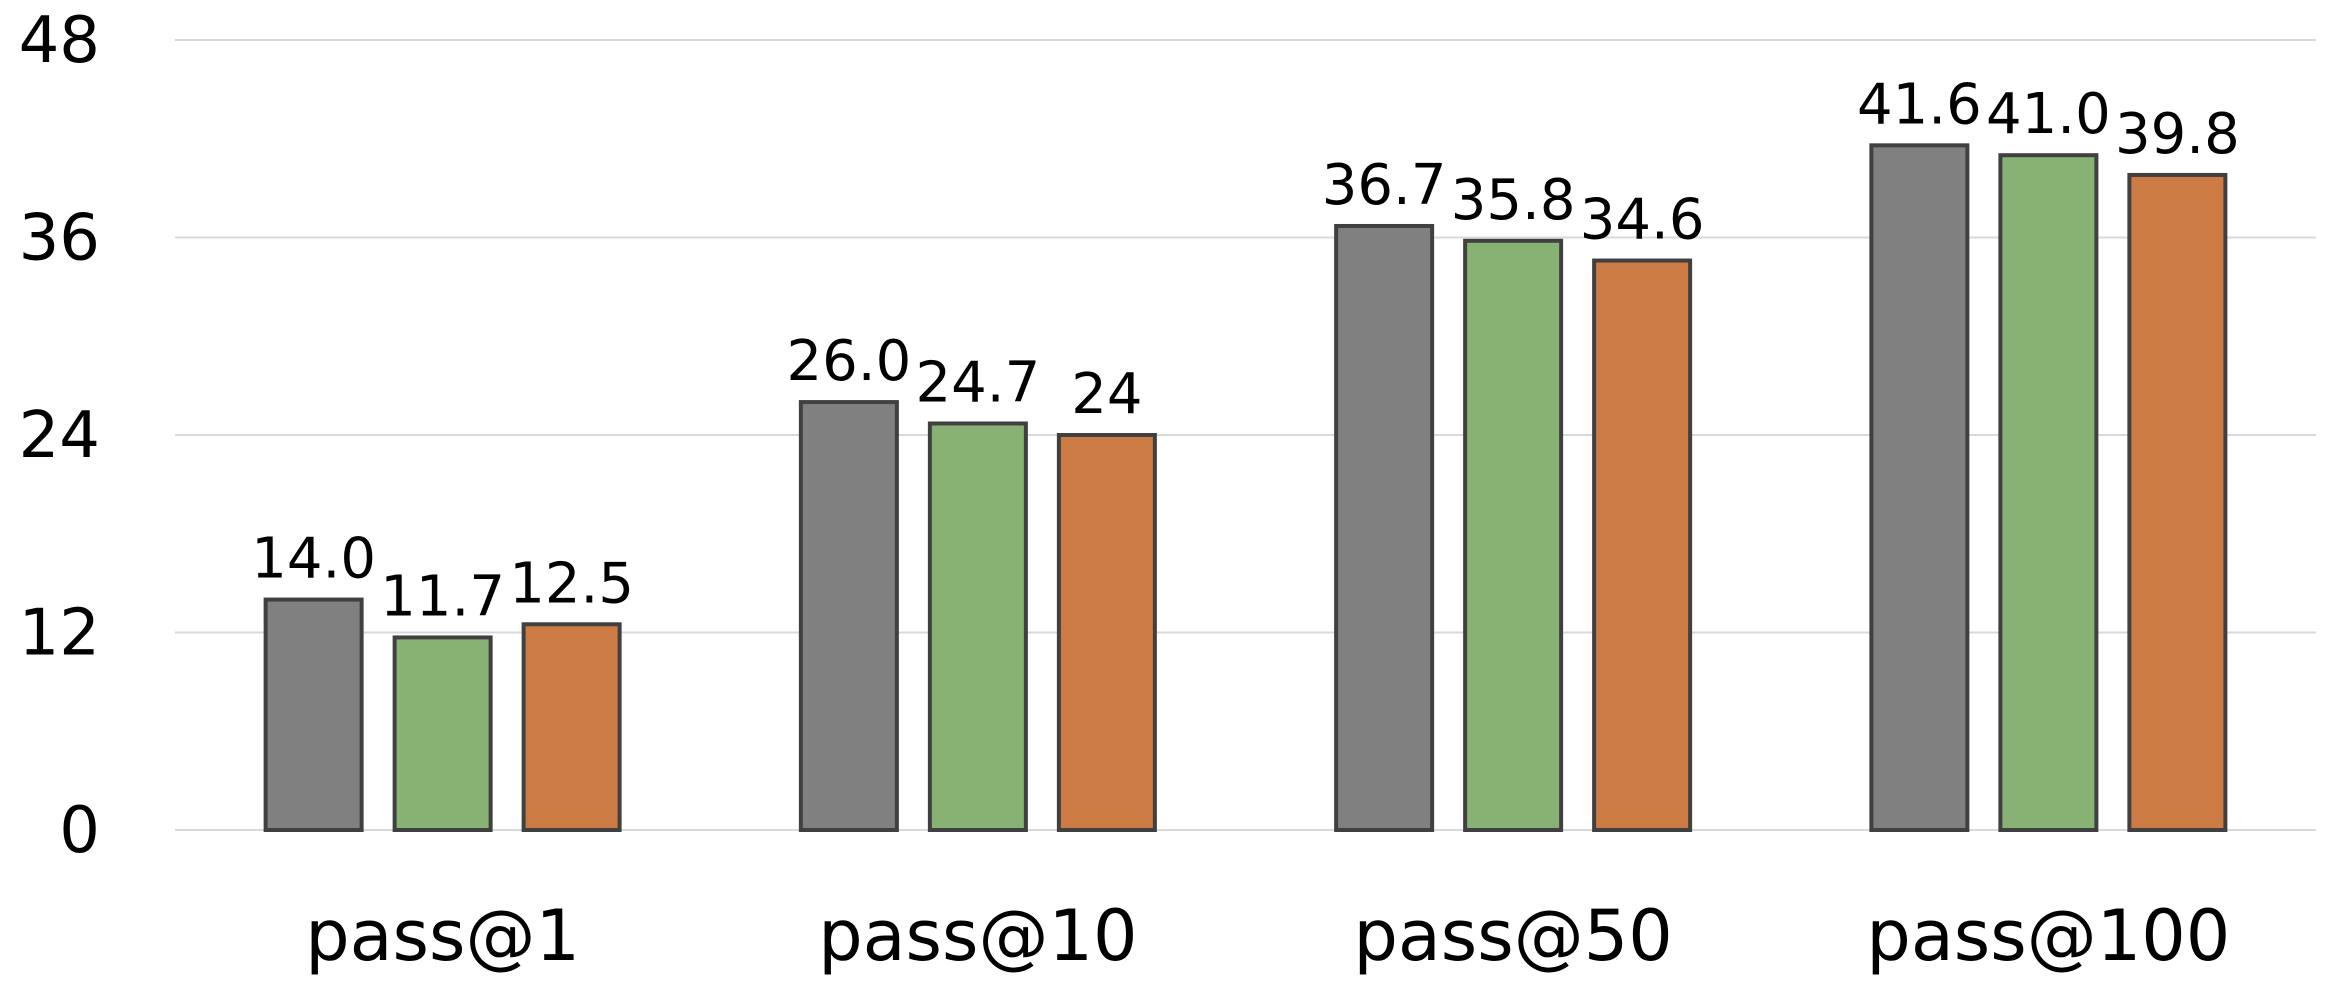  Describe the element at coordinates (978, 382) in the screenshot. I see `data-label: 24.7` at that location.